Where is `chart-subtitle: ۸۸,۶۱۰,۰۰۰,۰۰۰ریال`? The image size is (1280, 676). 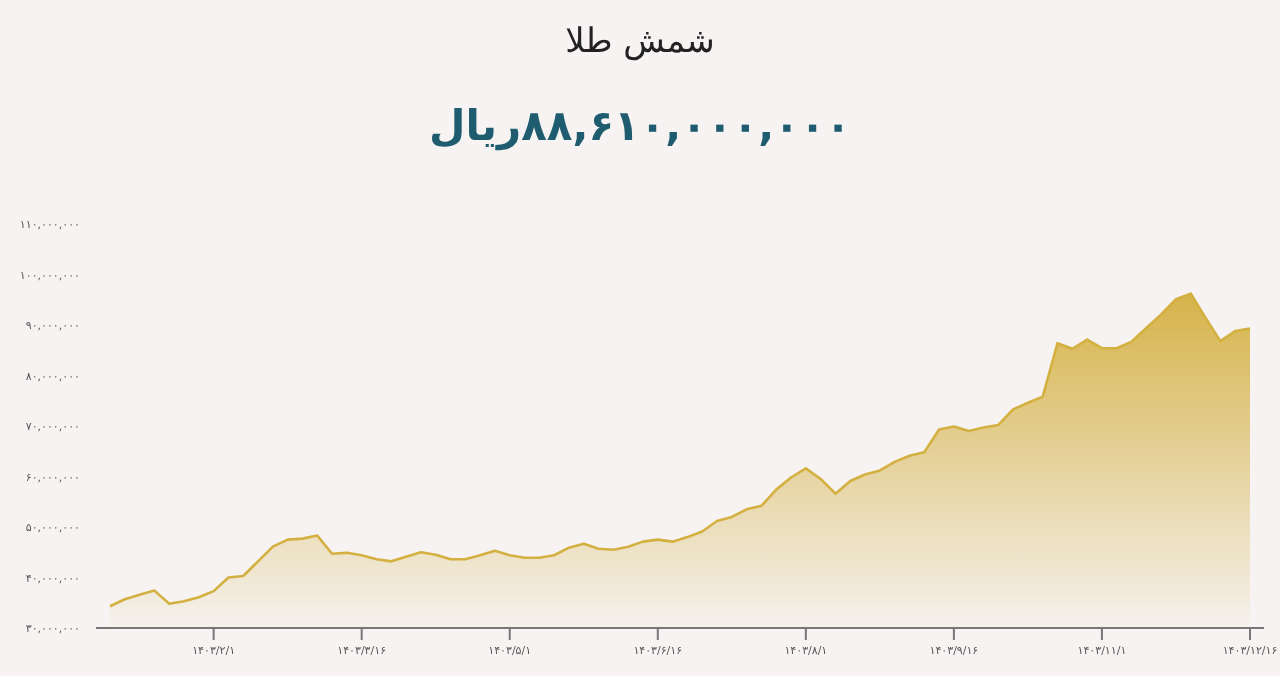 chart-subtitle: ۸۸,۶۱۰,۰۰۰,۰۰۰ریال is located at coordinates (640, 127).